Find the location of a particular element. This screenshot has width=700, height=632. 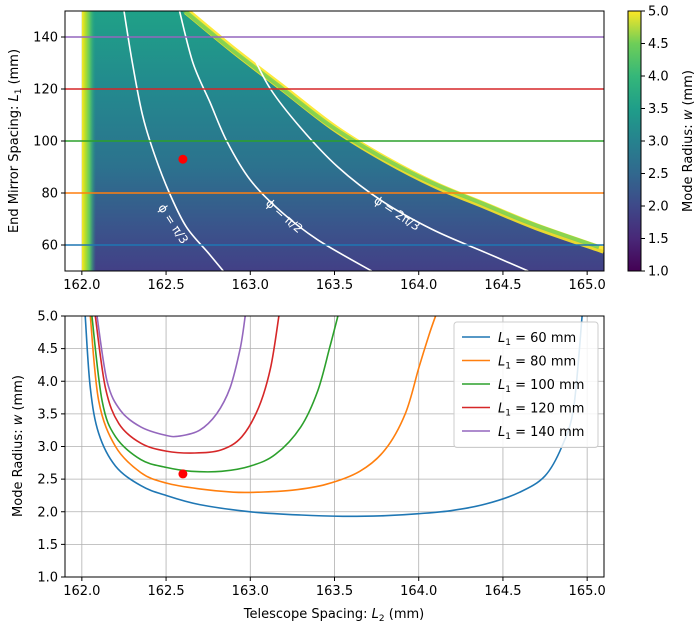

colorbar-tick-label: 3.5 is located at coordinates (658, 109).